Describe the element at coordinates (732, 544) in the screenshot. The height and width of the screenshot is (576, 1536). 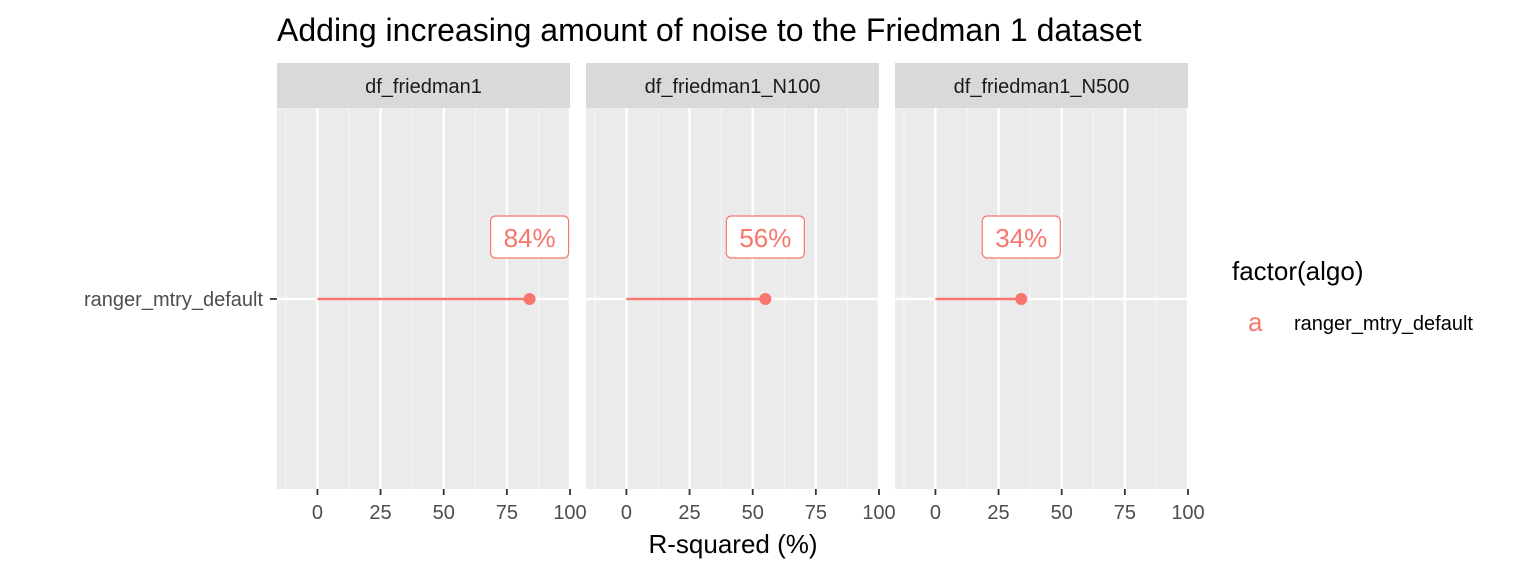
I see `x-axis-title: R-squared (%)` at that location.